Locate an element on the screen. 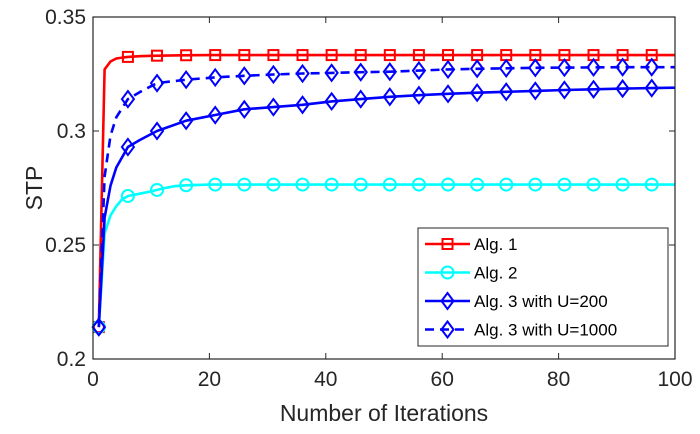 This screenshot has width=700, height=434. y-tick-label: 0.25 is located at coordinates (65, 245).